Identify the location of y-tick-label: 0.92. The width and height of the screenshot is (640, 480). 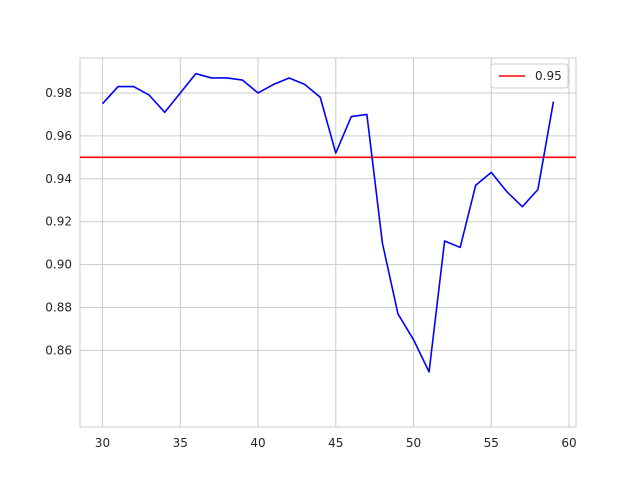
(58, 222).